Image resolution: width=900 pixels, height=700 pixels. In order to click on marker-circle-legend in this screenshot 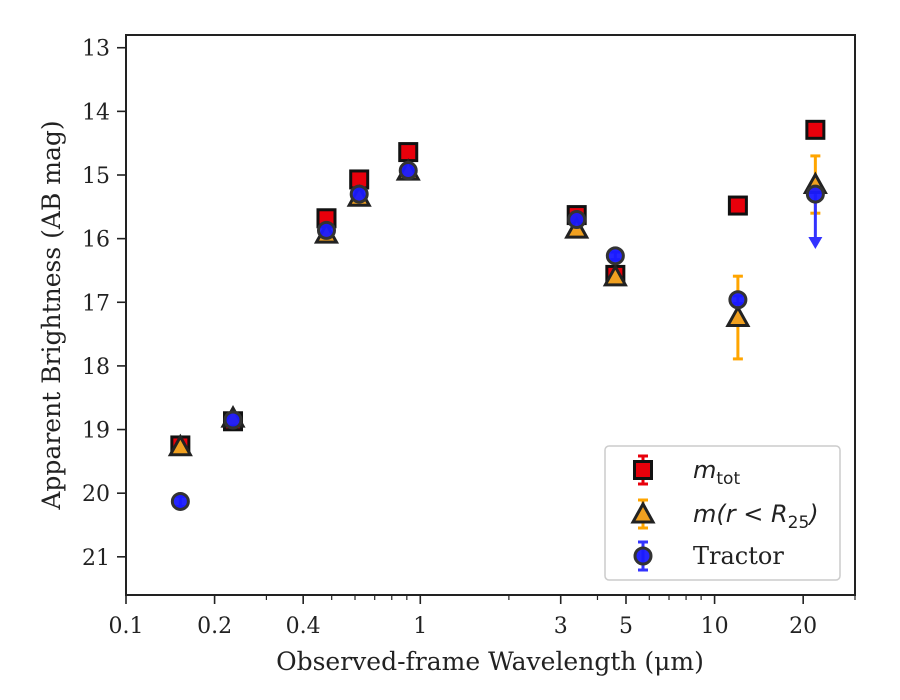, I will do `click(643, 556)`.